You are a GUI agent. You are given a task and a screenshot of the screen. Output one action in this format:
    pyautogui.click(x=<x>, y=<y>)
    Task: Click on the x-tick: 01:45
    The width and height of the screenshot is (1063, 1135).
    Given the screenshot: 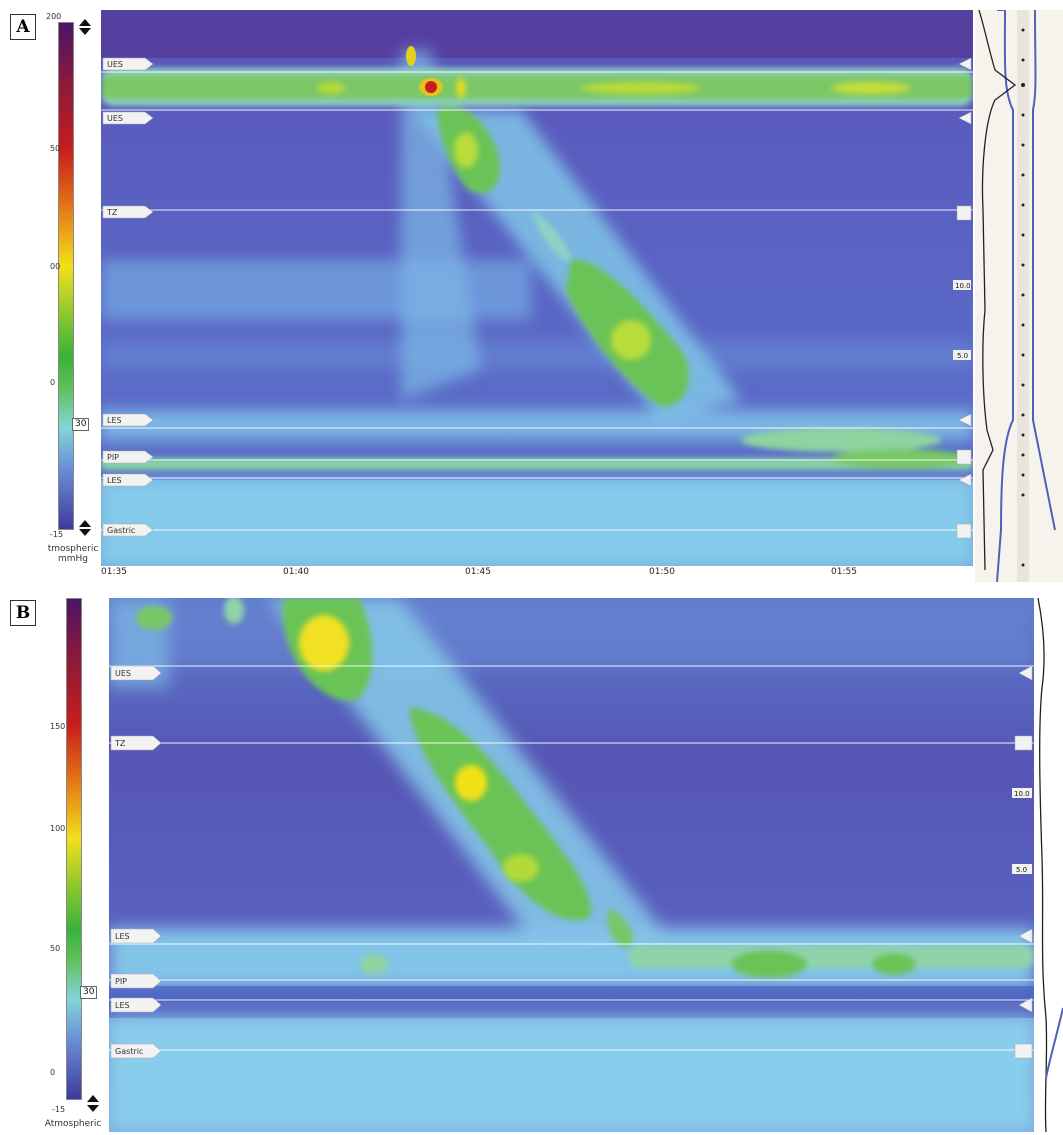 What is the action you would take?
    pyautogui.click(x=478, y=572)
    